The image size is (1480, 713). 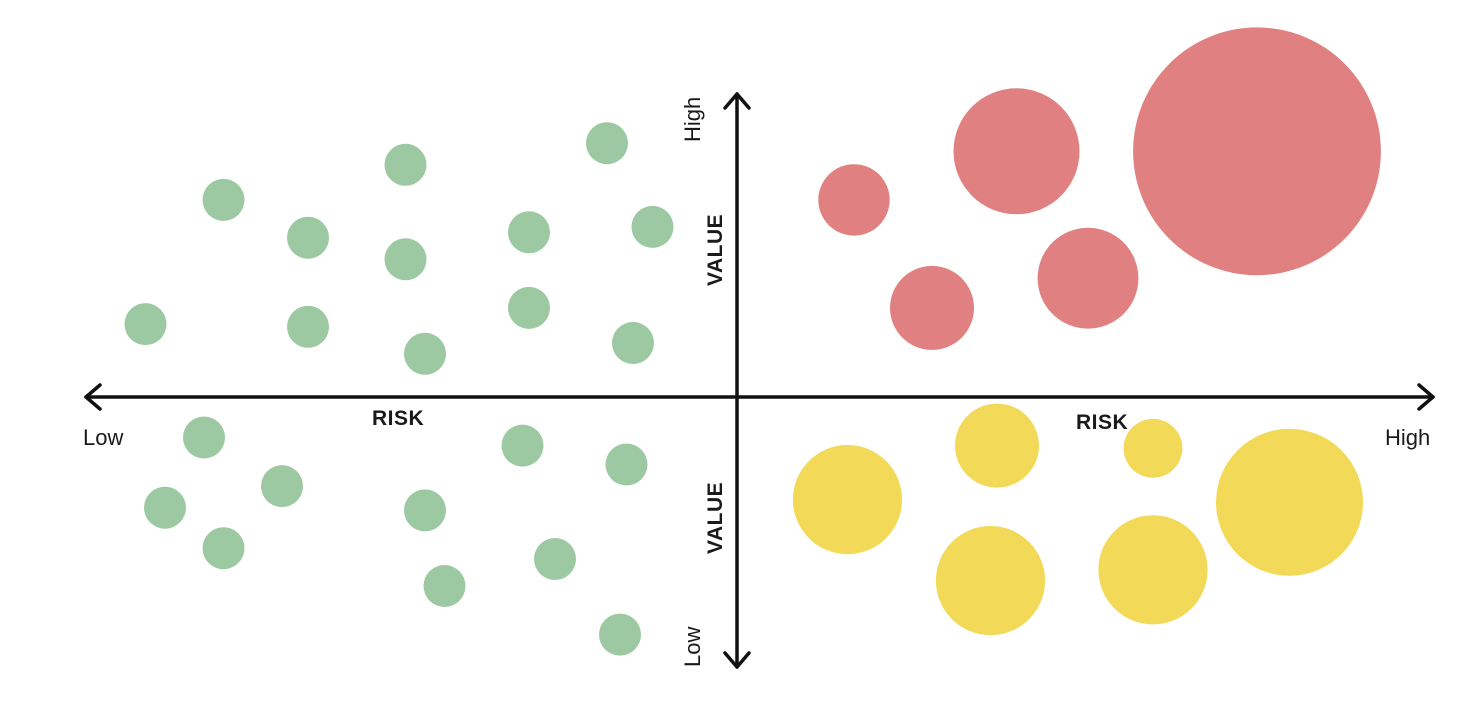 What do you see at coordinates (692, 119) in the screenshot?
I see `y-axis-high-label: High` at bounding box center [692, 119].